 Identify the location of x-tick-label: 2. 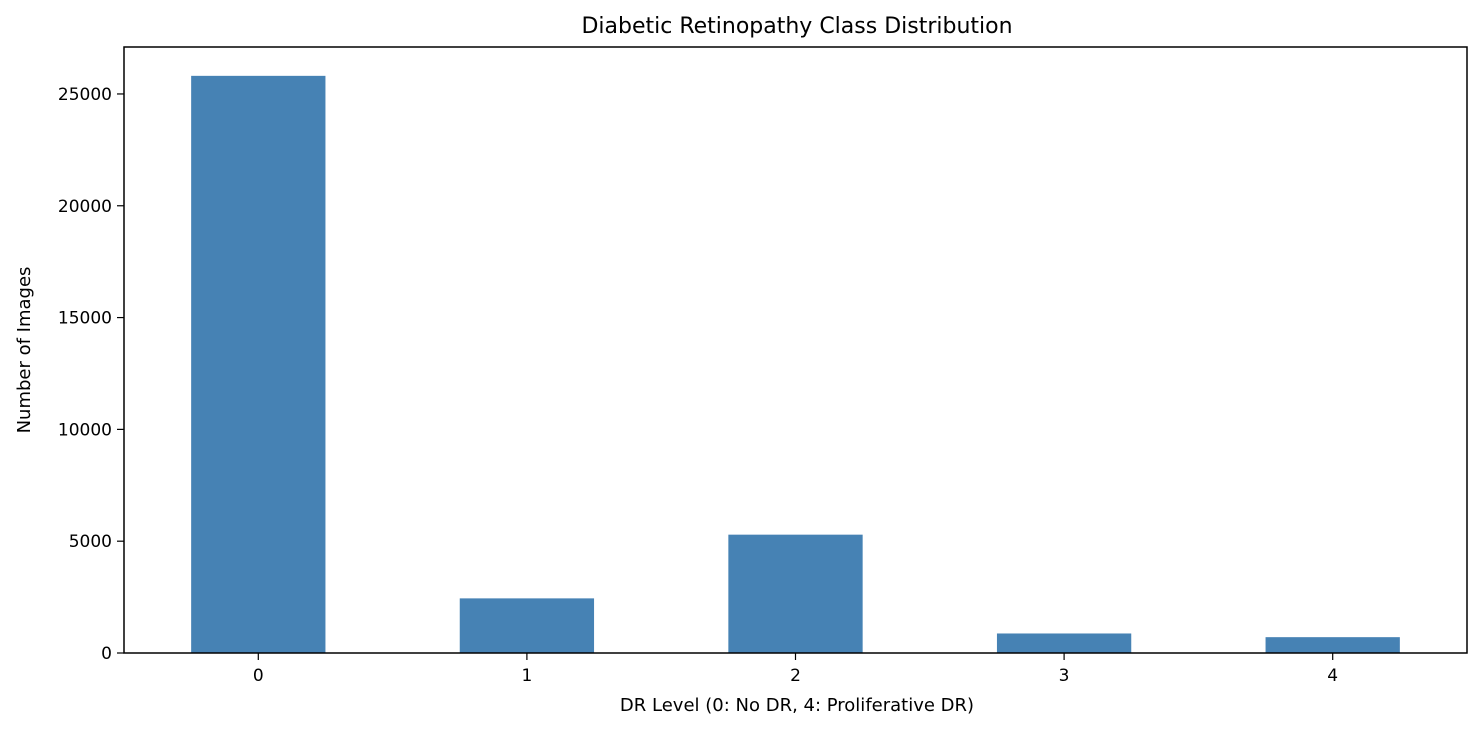
(795, 676).